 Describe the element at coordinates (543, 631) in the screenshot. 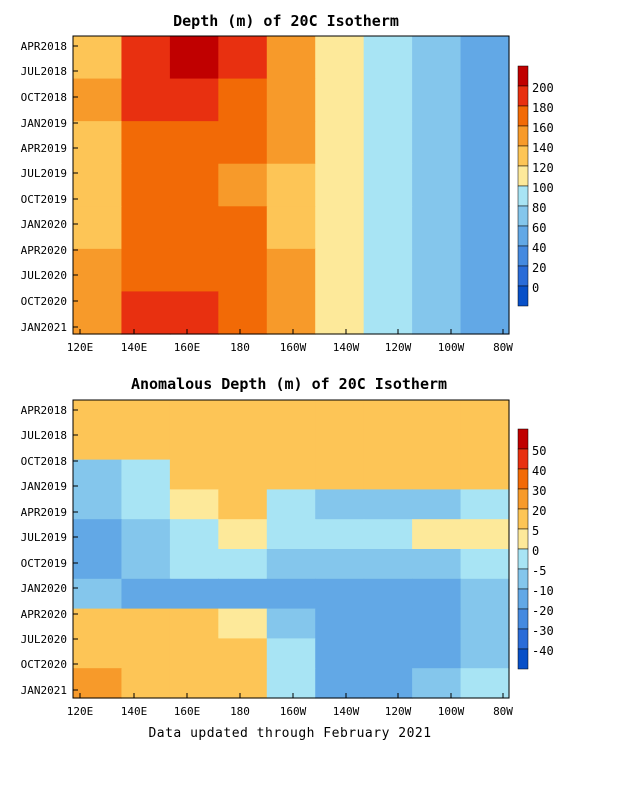

I see `bottom-colorbar-label: -30` at that location.